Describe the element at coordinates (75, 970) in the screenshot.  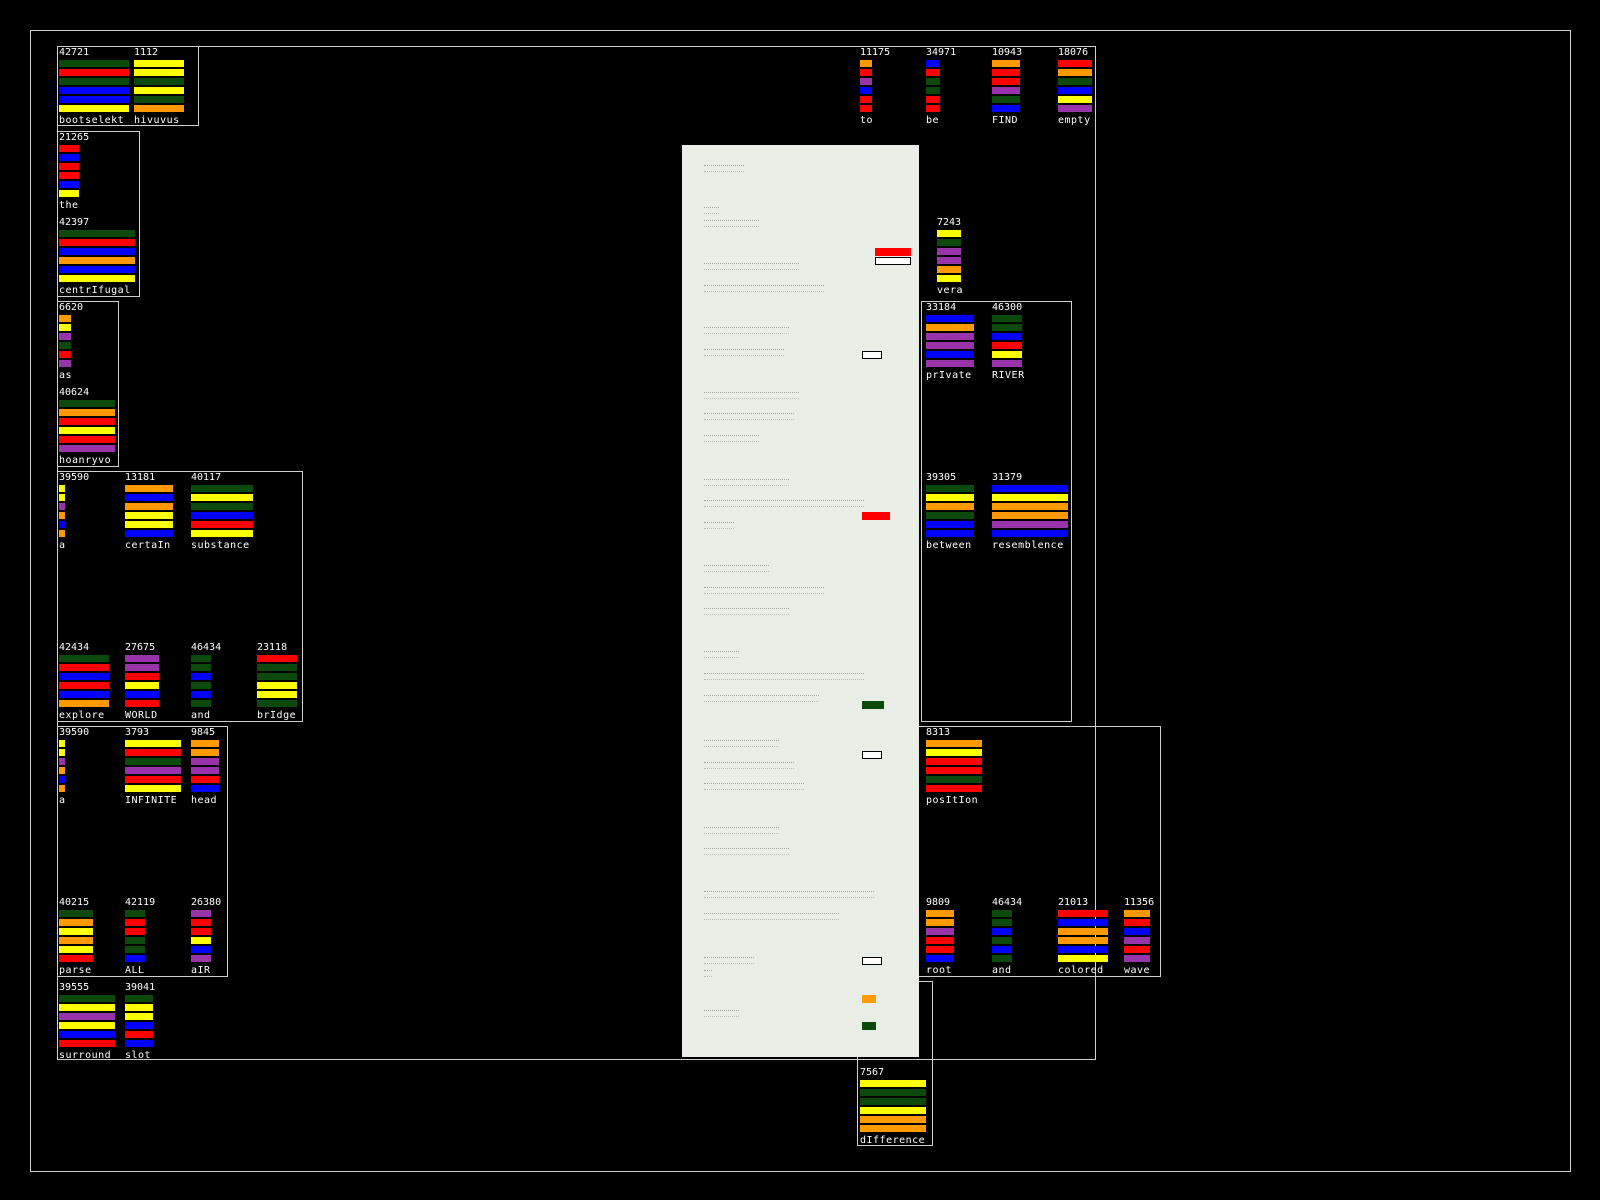
I see `word-label: parse` at that location.